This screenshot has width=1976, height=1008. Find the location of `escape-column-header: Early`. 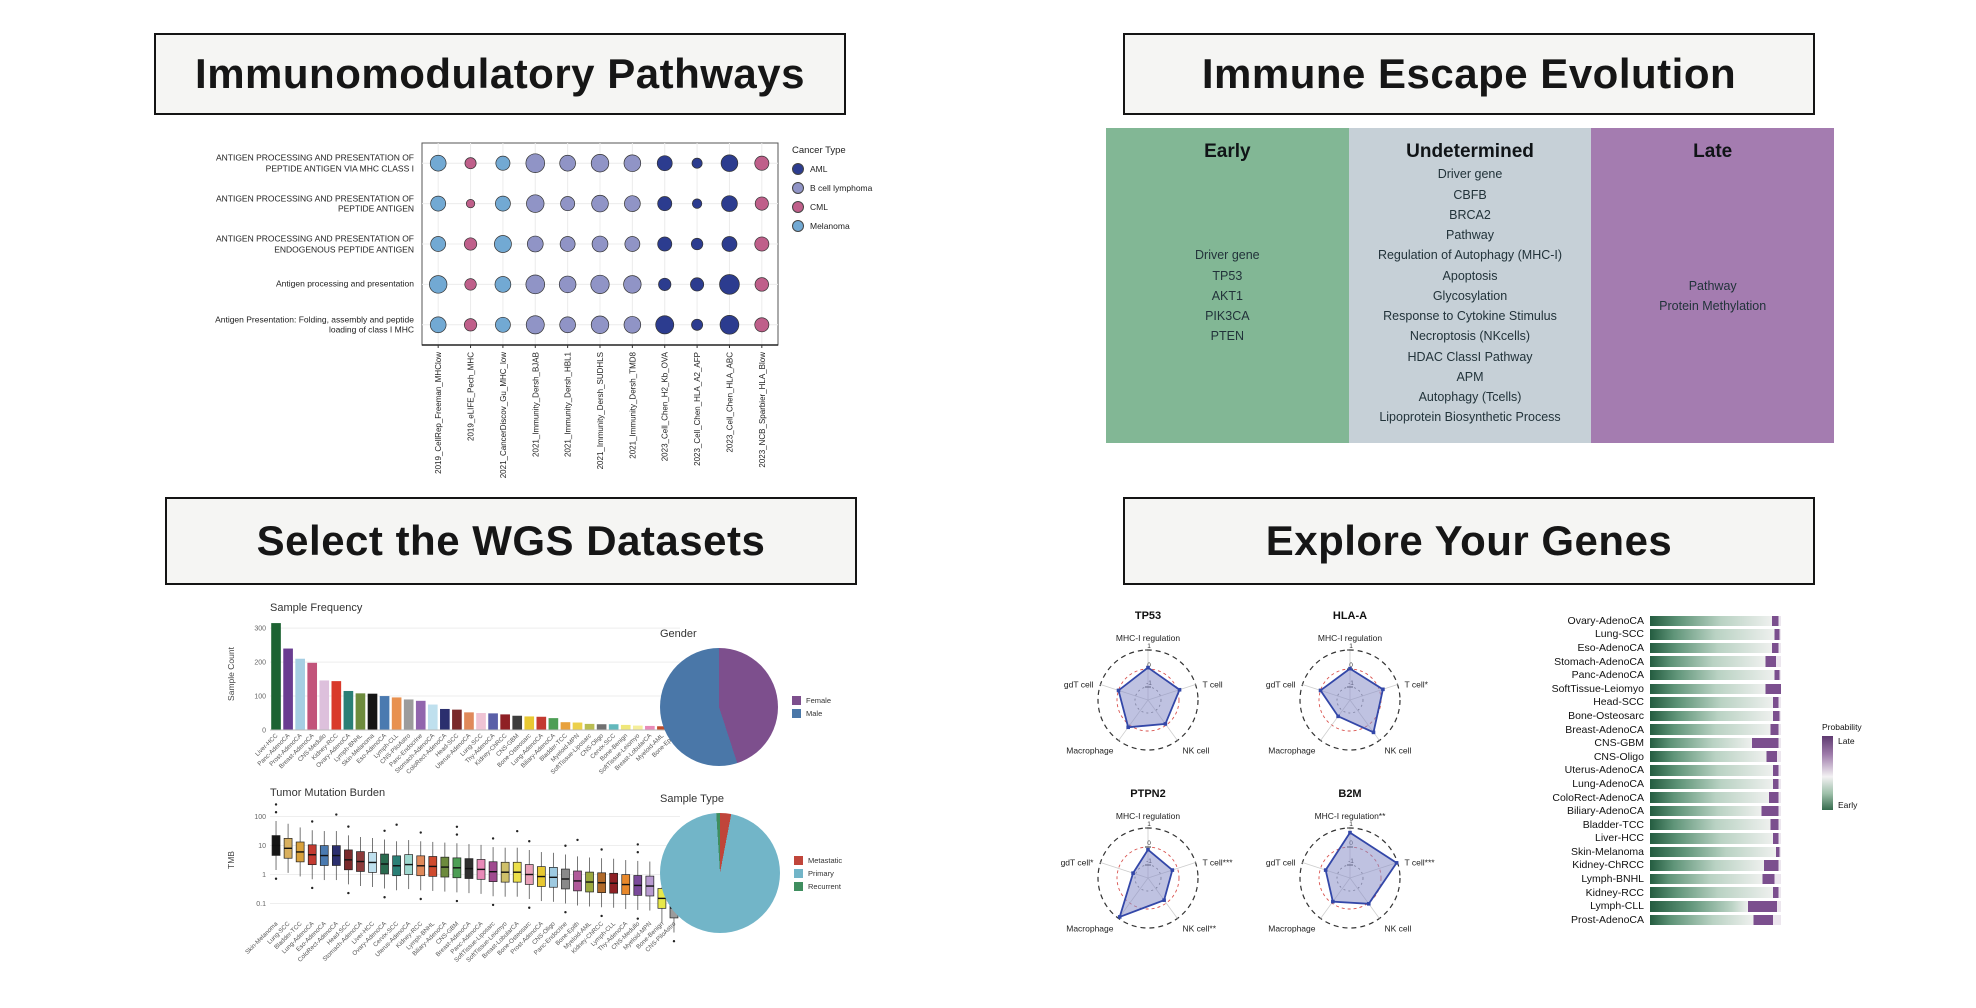

escape-column-header: Early is located at coordinates (1227, 151).